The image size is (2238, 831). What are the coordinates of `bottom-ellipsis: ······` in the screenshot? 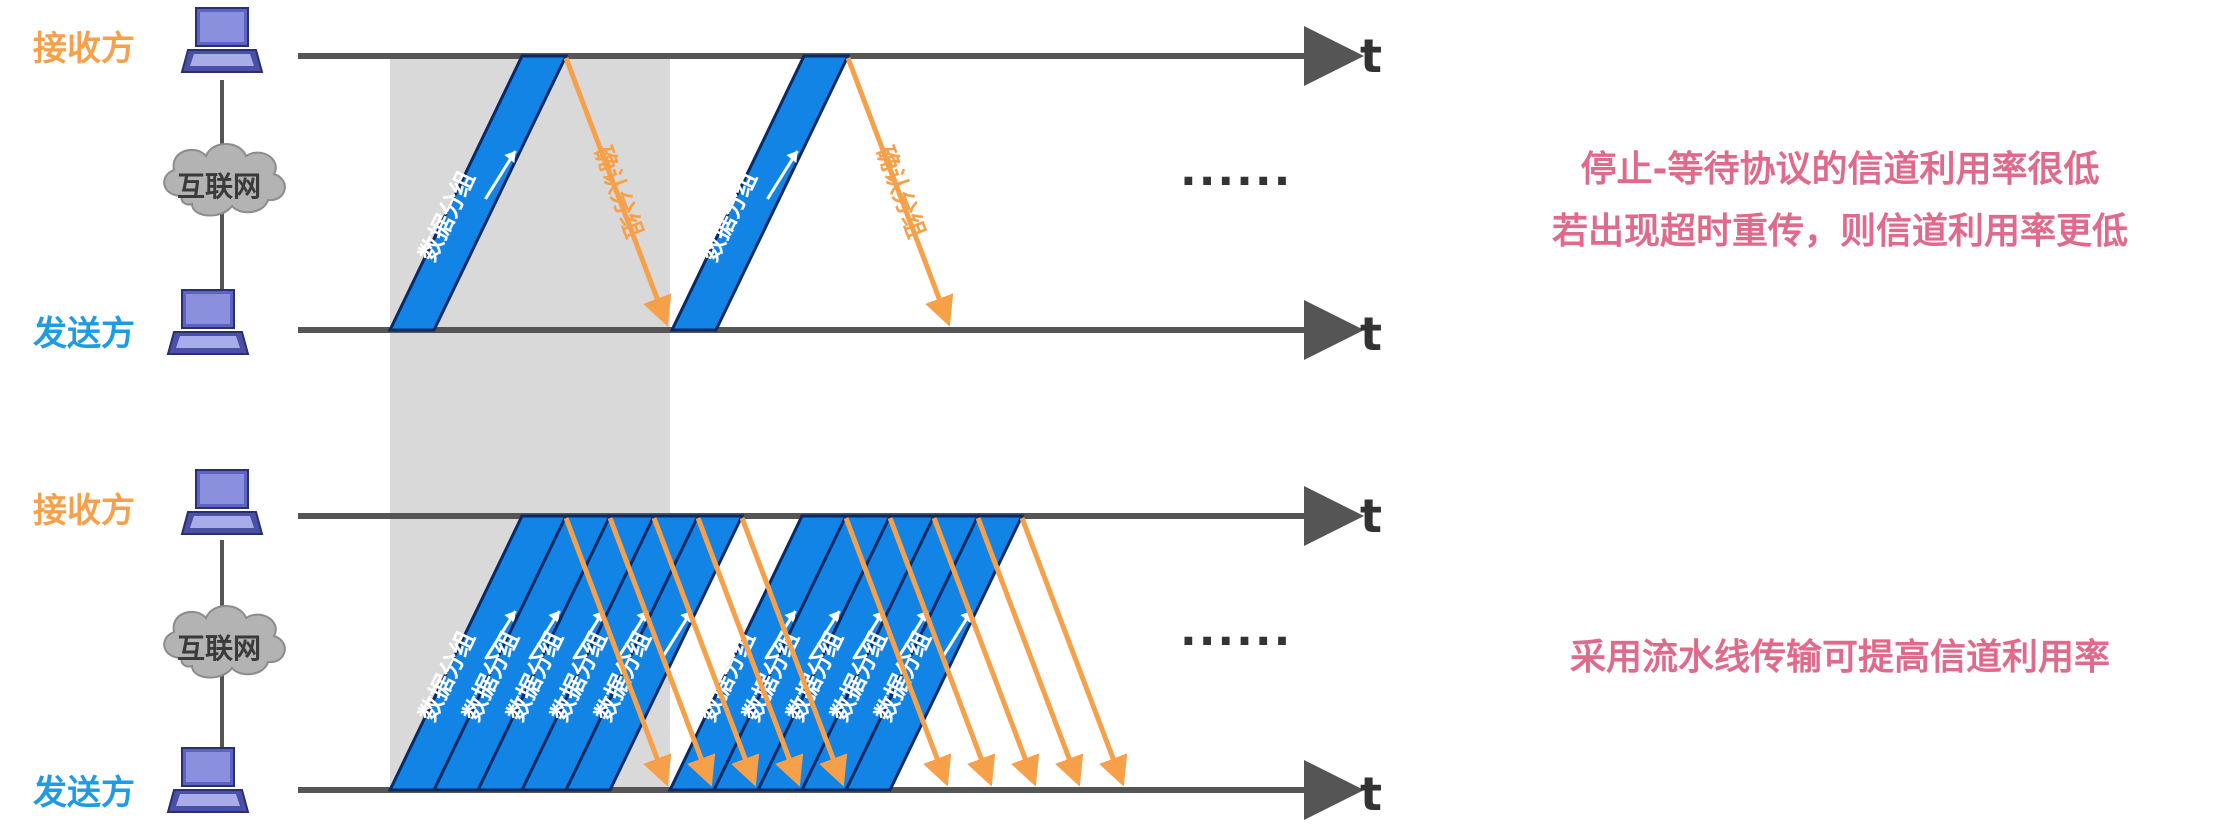 It's located at (1236, 641).